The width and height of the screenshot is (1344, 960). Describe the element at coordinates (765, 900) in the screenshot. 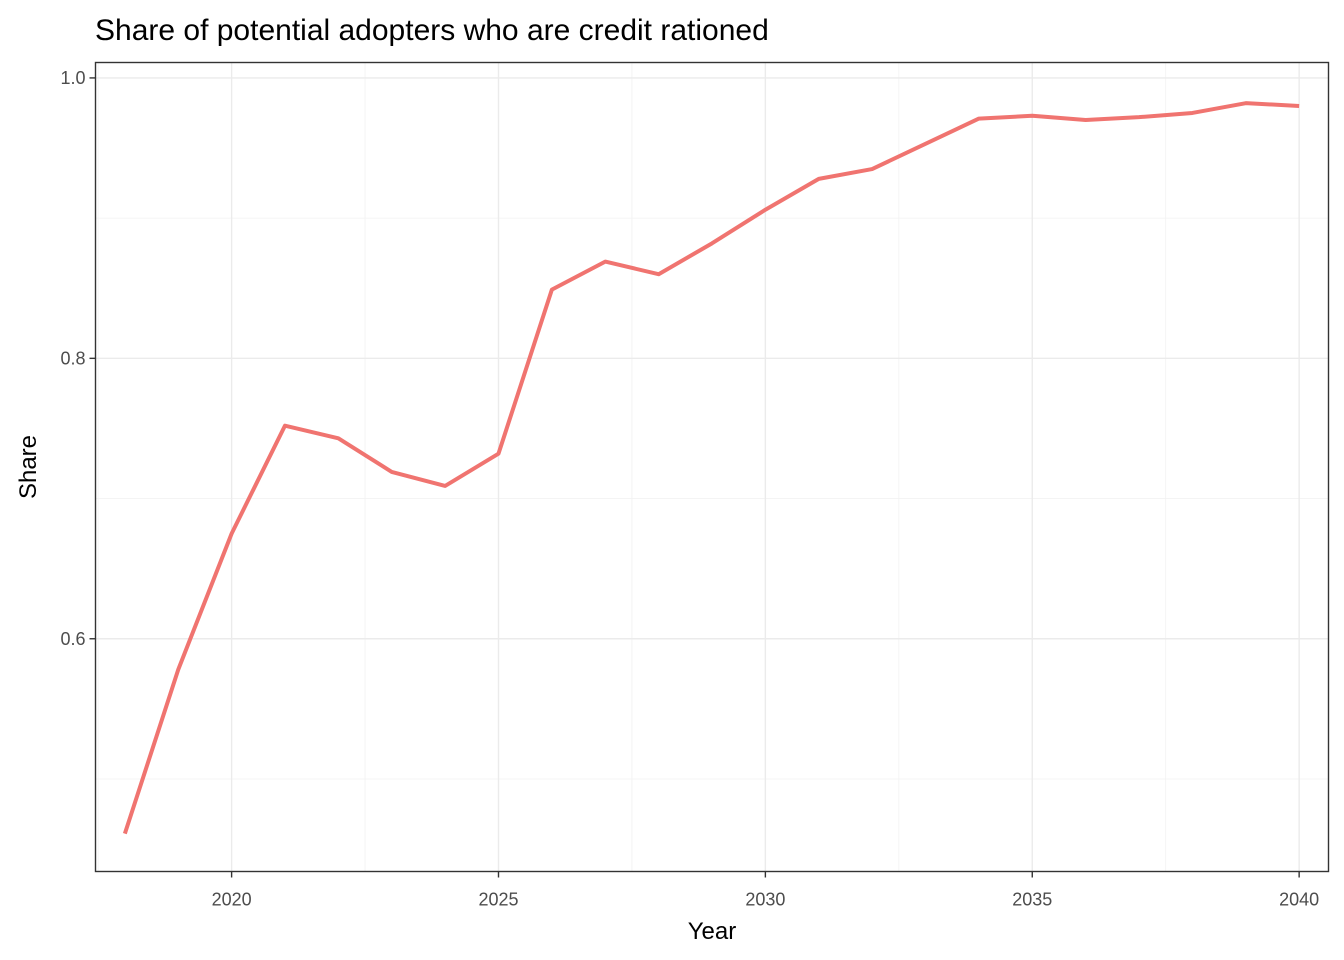

I see `x-tick-label: 2030` at that location.